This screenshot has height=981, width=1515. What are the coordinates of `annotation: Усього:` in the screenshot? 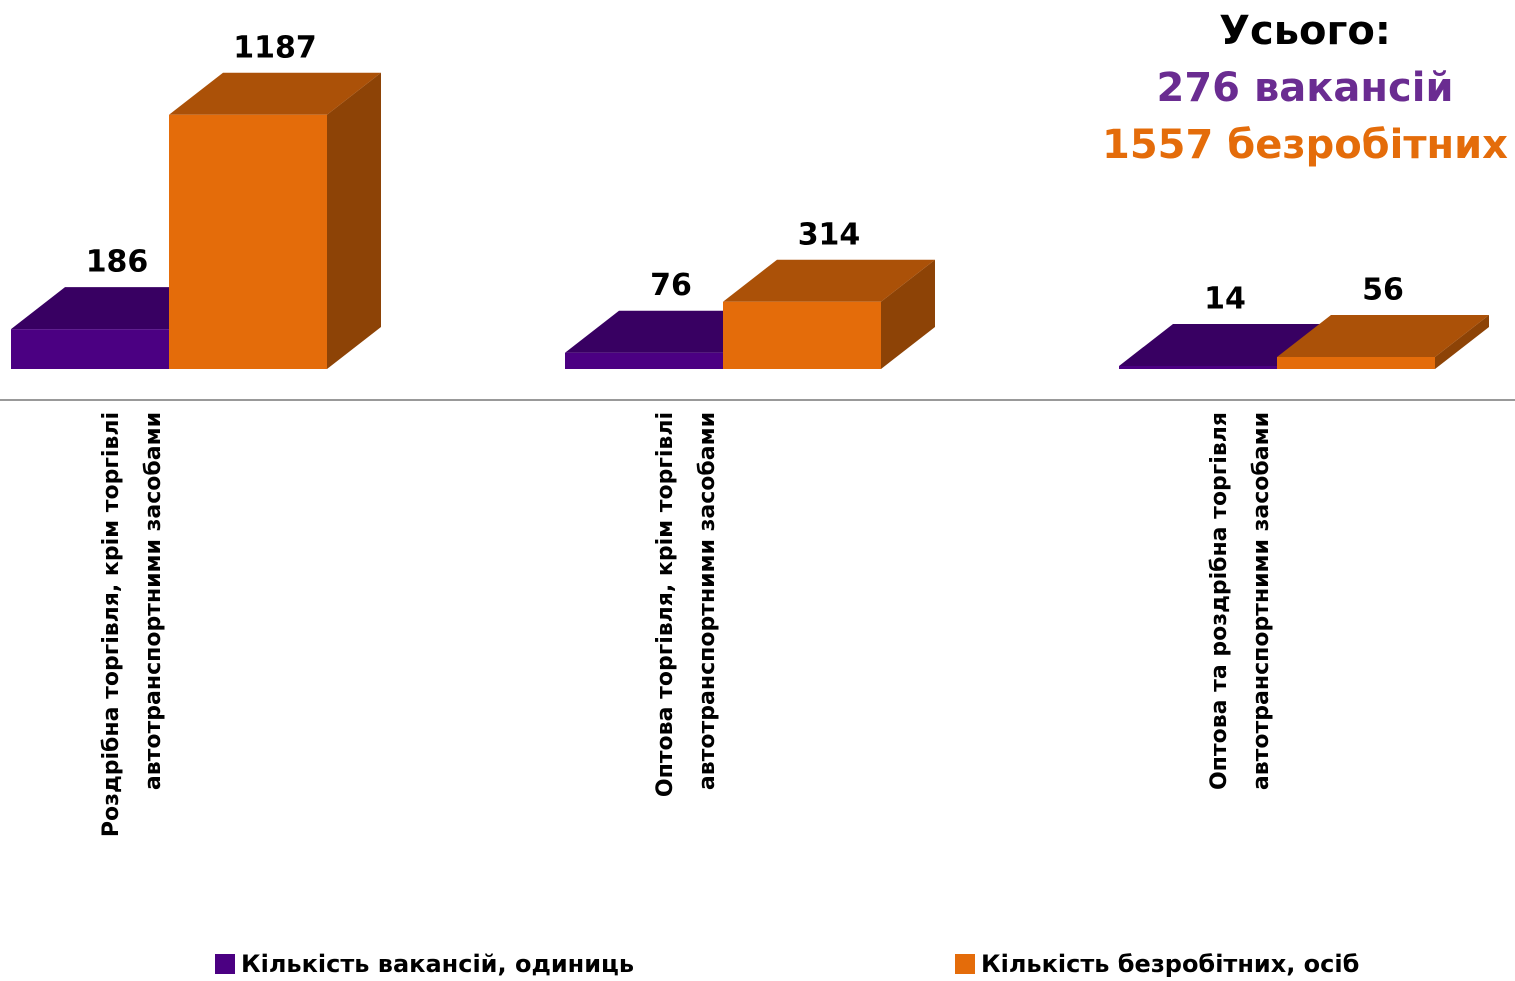 It's located at (1305, 31).